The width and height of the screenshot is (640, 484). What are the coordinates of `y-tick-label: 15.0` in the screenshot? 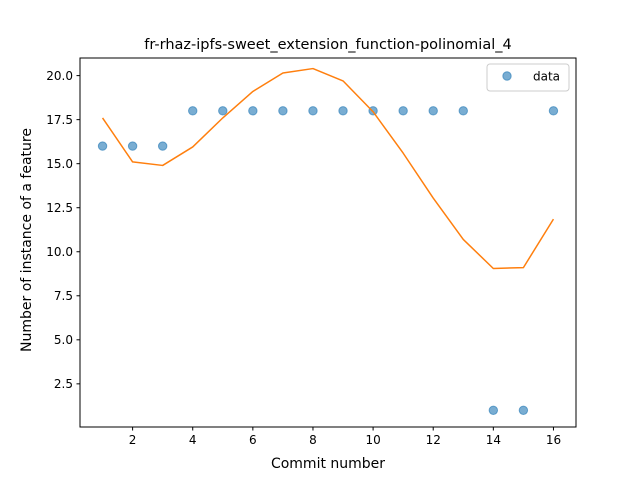 It's located at (59, 164).